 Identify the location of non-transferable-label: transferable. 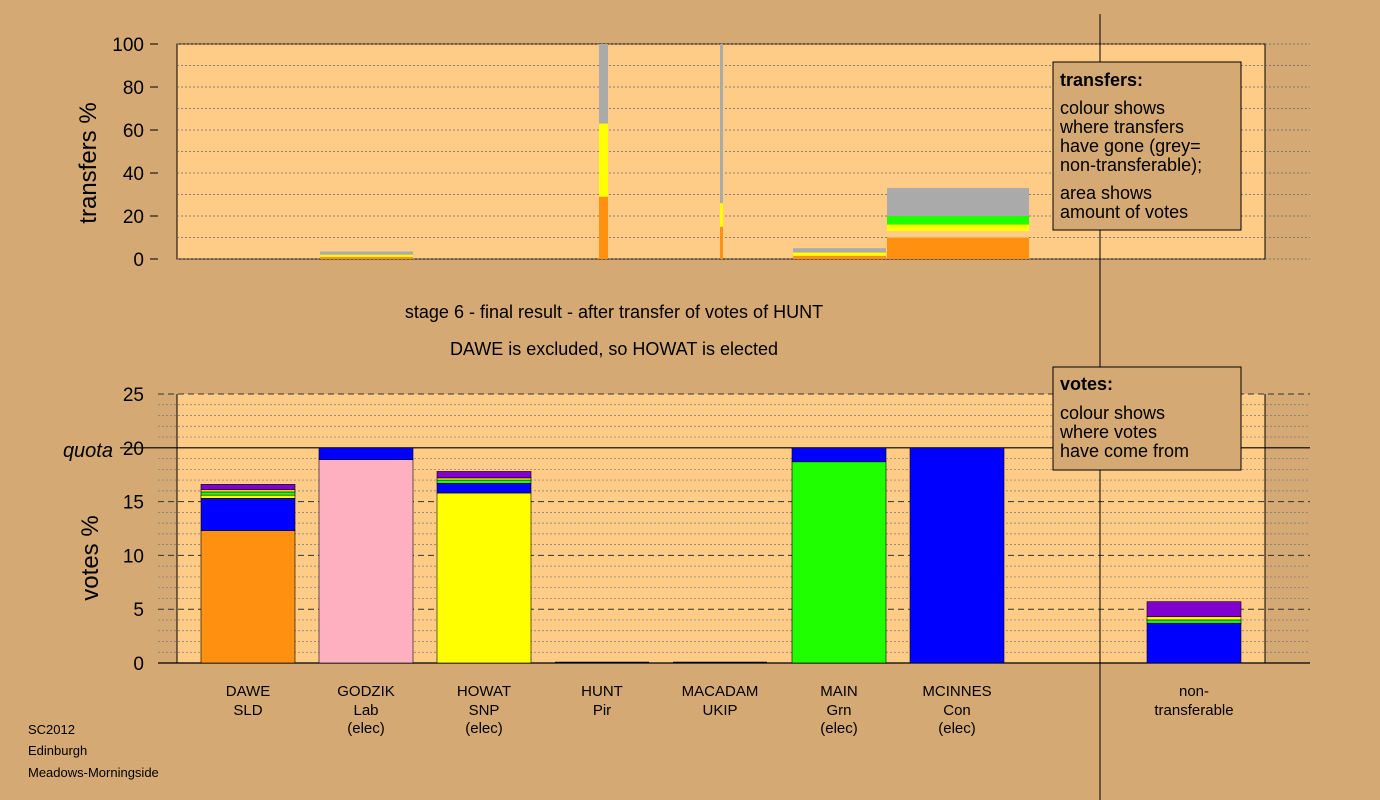
(1193, 710).